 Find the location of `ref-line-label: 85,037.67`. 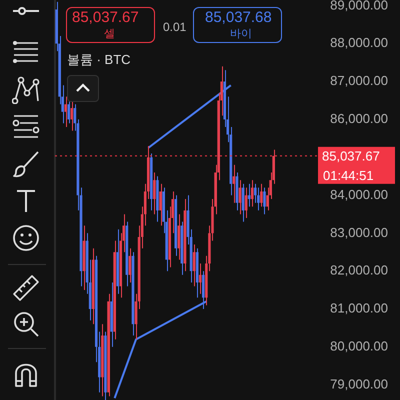

ref-line-label: 85,037.67 is located at coordinates (351, 156).